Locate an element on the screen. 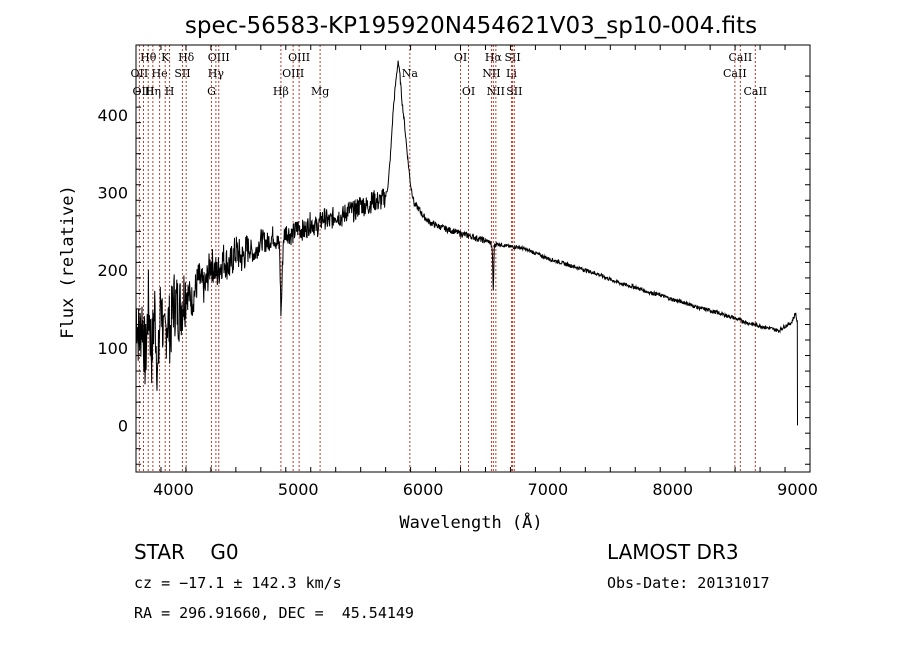 Image resolution: width=900 pixels, height=649 pixels. ra-dec: RA = 296.91660, DEC = 45.54149 is located at coordinates (274, 613).